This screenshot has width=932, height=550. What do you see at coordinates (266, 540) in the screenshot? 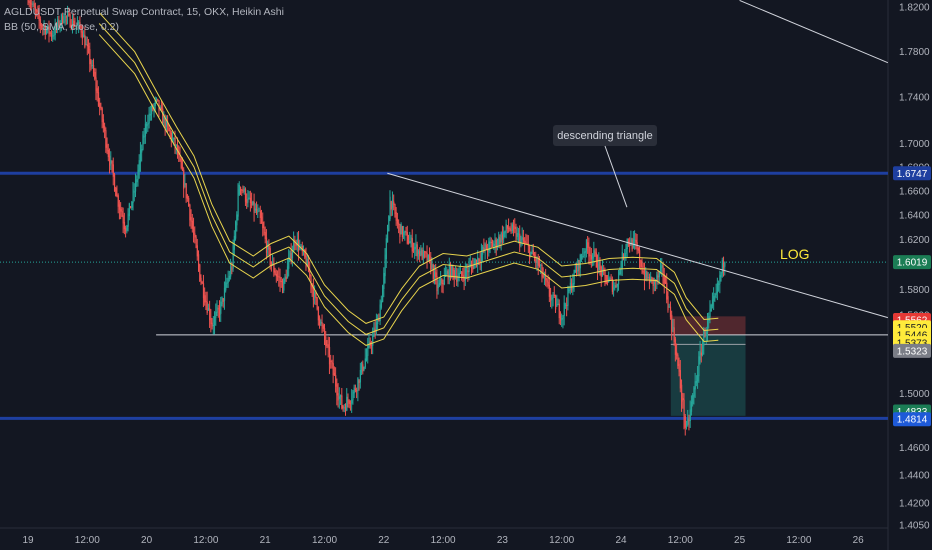
I see `time-tick-label: 21` at bounding box center [266, 540].